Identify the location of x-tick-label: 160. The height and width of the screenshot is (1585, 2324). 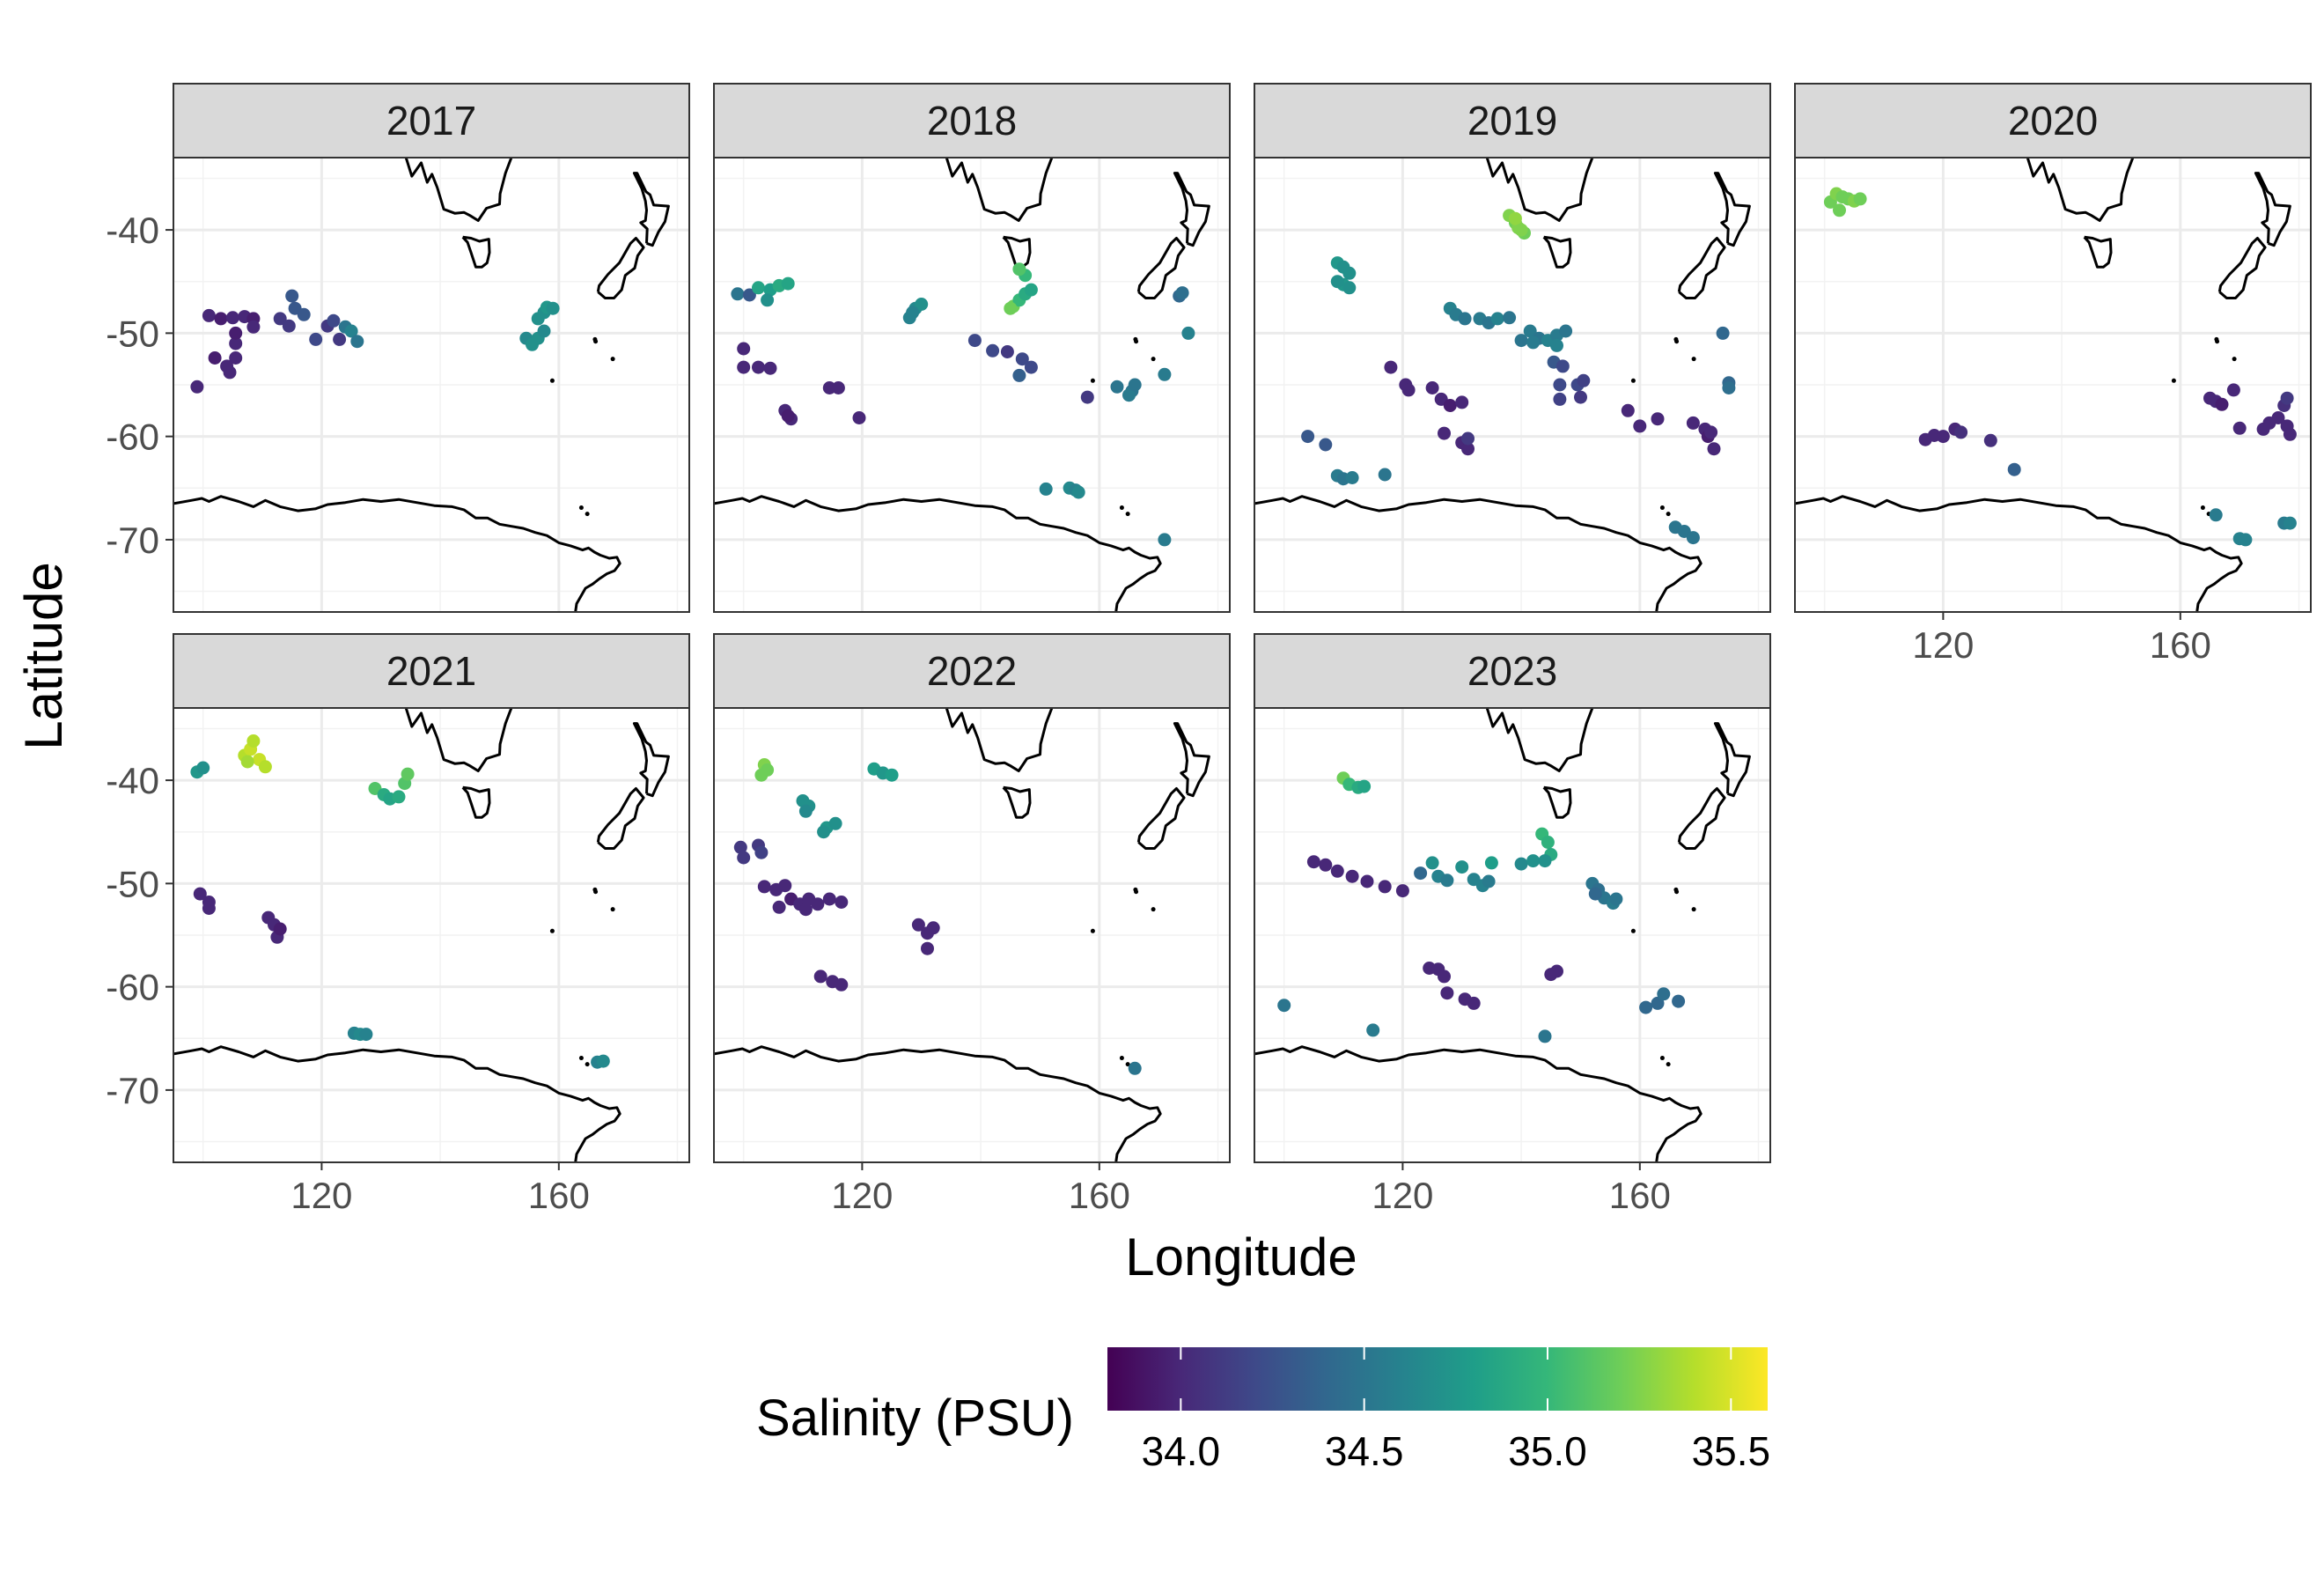
(1640, 1195).